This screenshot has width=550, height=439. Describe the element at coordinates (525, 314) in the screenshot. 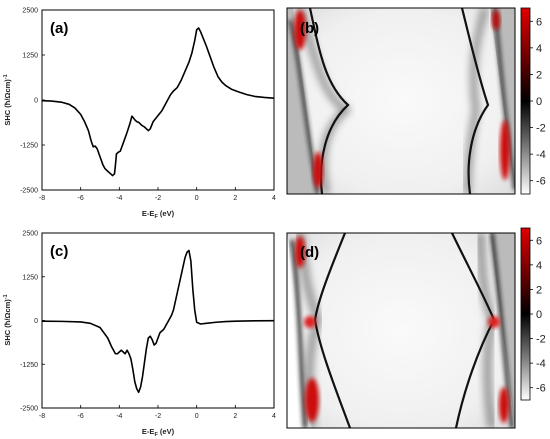

I see `colorbar-d` at that location.